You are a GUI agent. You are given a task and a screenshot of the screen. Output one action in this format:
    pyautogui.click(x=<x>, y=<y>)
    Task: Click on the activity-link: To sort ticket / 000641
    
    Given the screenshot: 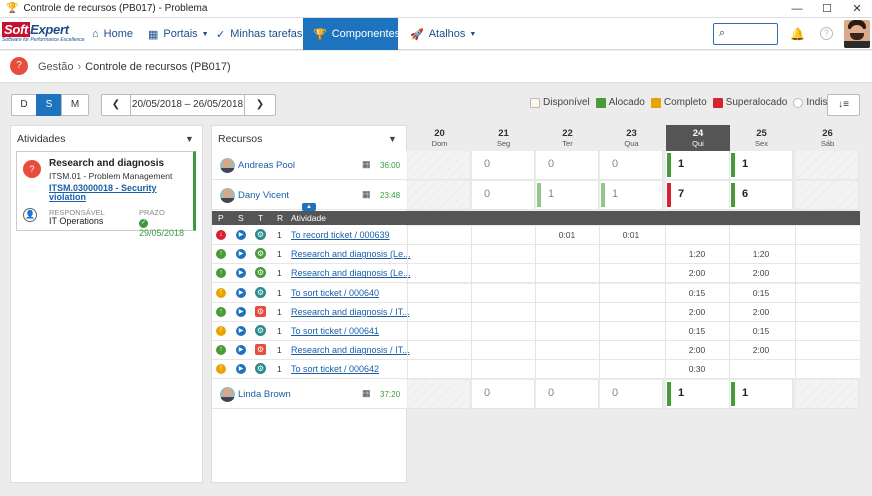 What is the action you would take?
    pyautogui.click(x=335, y=331)
    